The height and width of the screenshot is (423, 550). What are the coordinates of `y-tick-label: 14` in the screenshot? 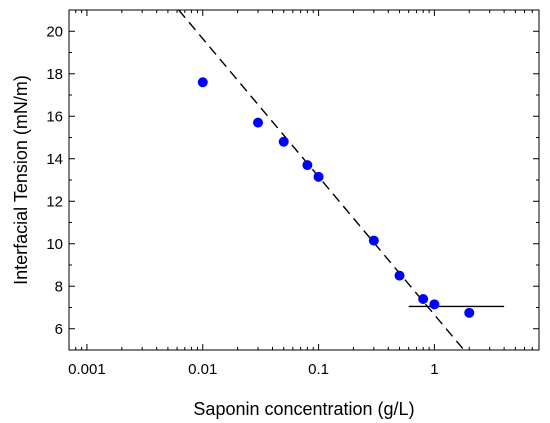 It's located at (54, 159).